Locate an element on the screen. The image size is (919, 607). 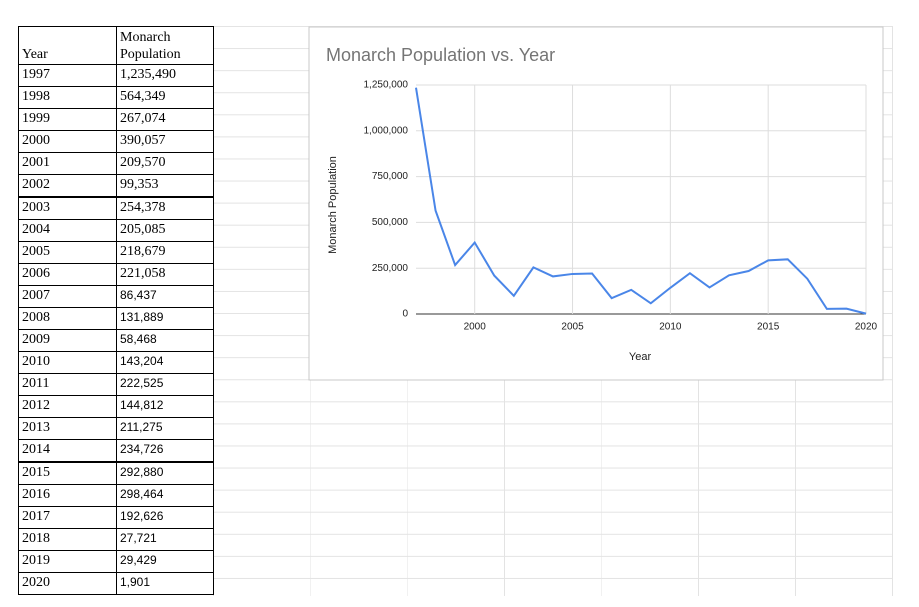
table-cell: 1,235,490 is located at coordinates (165, 76).